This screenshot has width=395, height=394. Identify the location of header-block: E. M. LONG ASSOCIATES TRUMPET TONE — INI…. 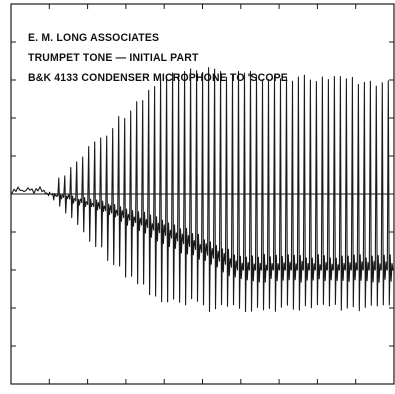
(165, 58).